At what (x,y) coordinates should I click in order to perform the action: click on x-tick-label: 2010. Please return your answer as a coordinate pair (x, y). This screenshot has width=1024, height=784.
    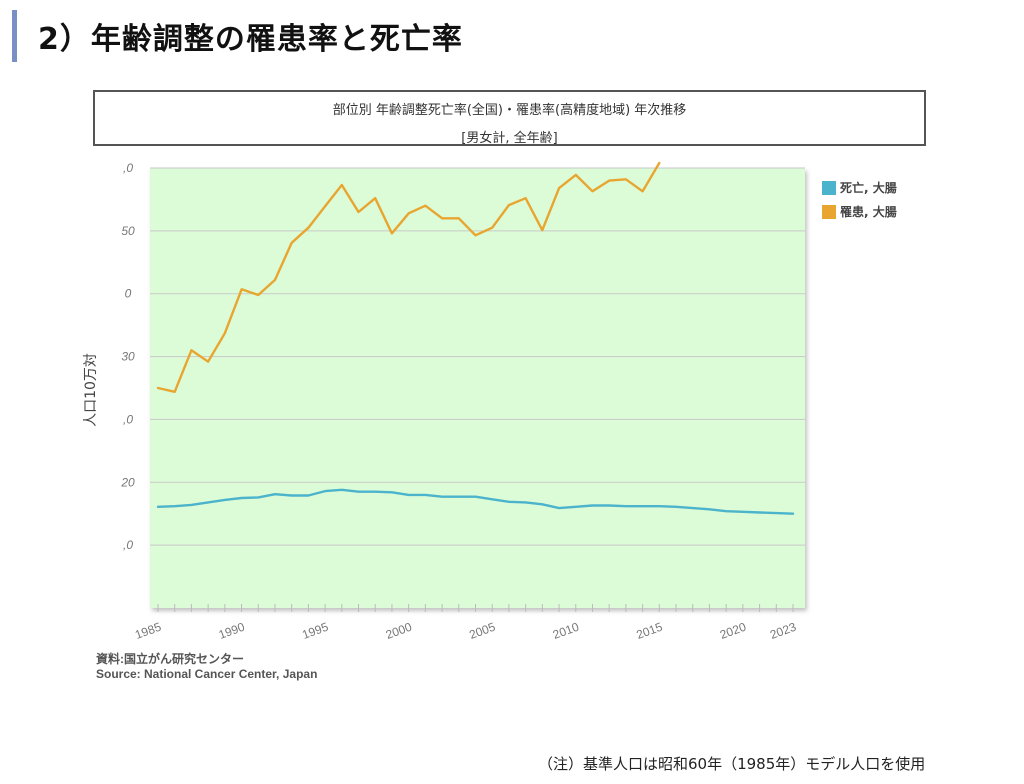
    Looking at the image, I should click on (566, 631).